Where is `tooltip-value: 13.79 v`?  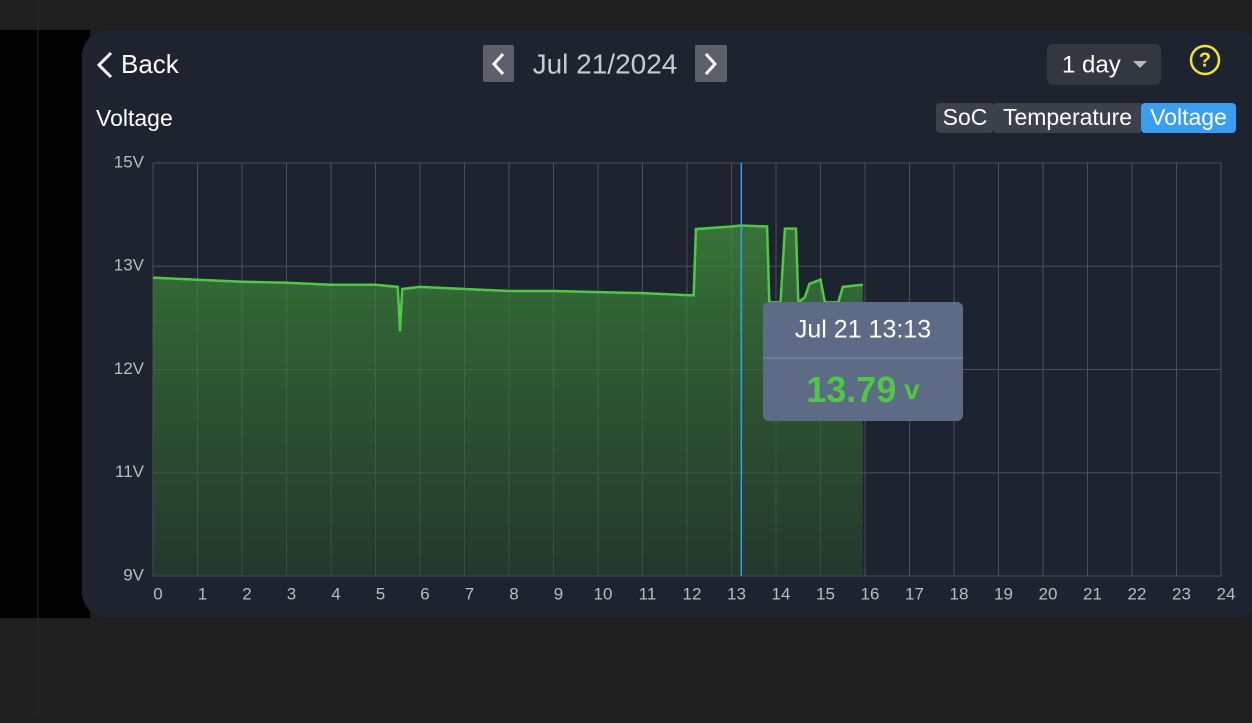
tooltip-value: 13.79 v is located at coordinates (863, 389).